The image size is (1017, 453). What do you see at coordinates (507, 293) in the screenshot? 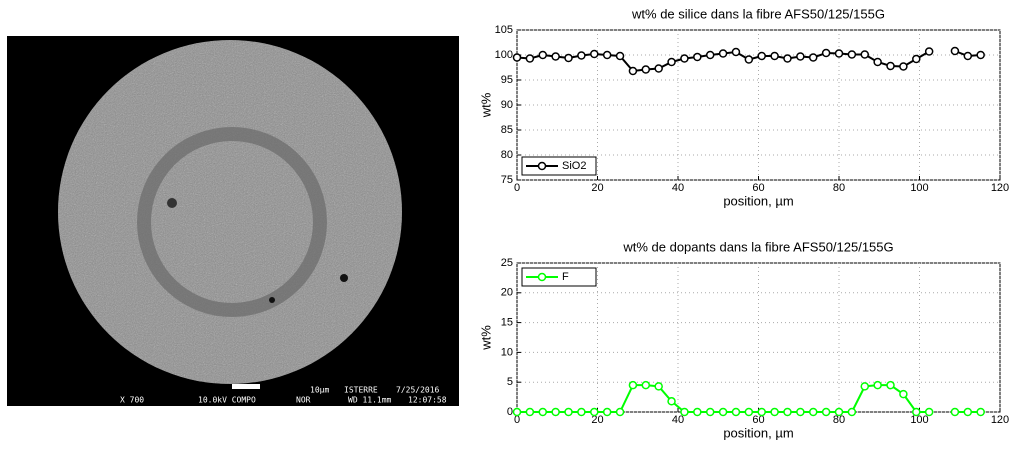
I see `y-tick-label: 20` at bounding box center [507, 293].